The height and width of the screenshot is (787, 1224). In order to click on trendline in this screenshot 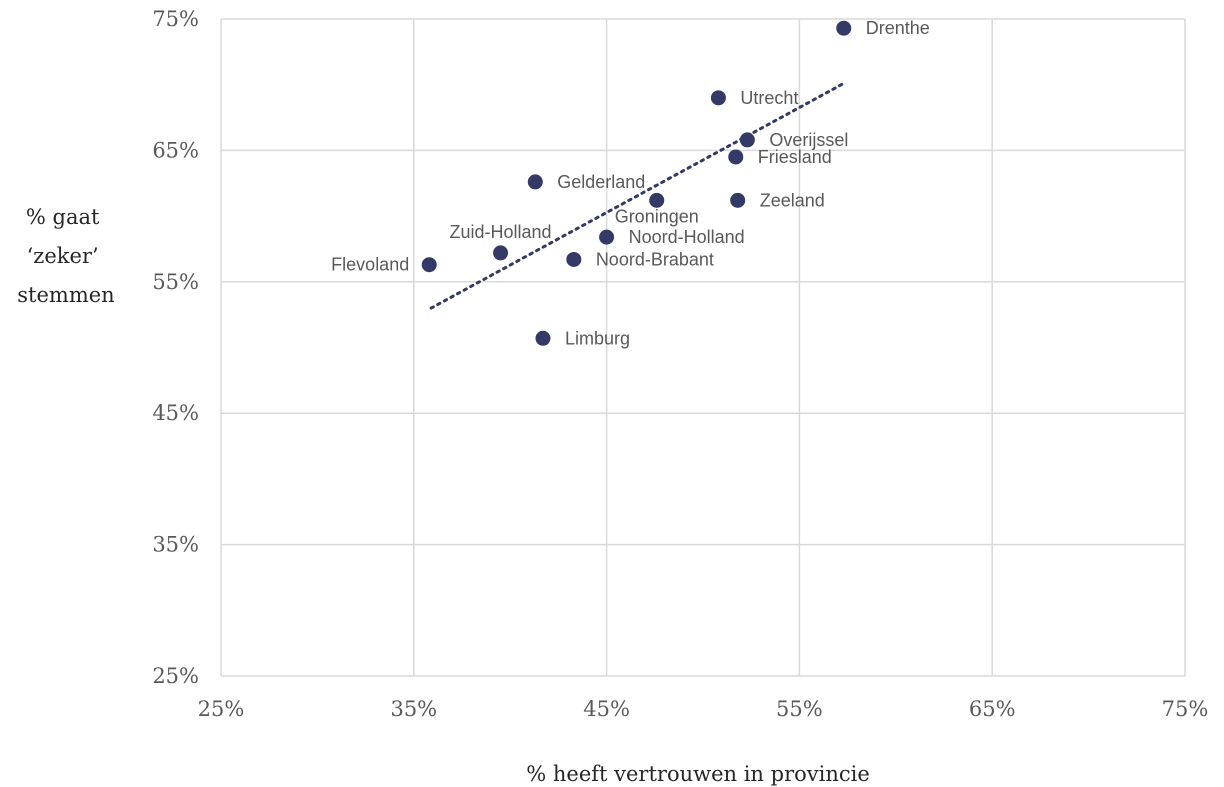, I will do `click(637, 195)`.